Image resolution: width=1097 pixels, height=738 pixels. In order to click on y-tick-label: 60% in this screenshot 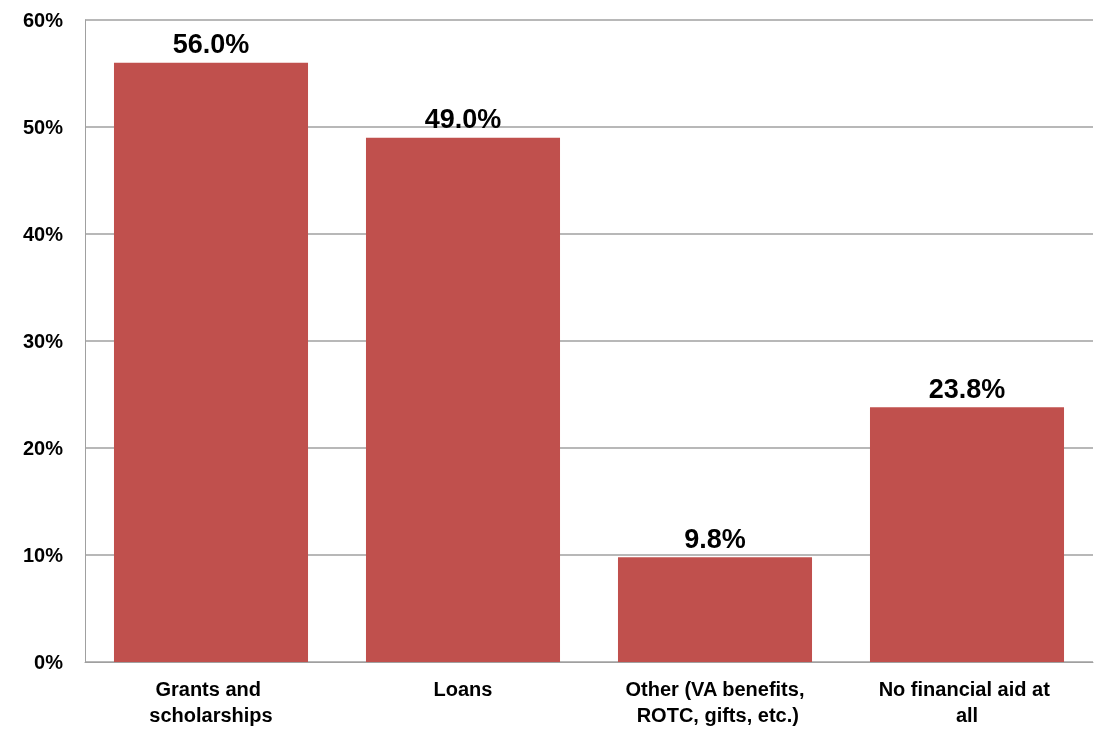, I will do `click(43, 20)`.